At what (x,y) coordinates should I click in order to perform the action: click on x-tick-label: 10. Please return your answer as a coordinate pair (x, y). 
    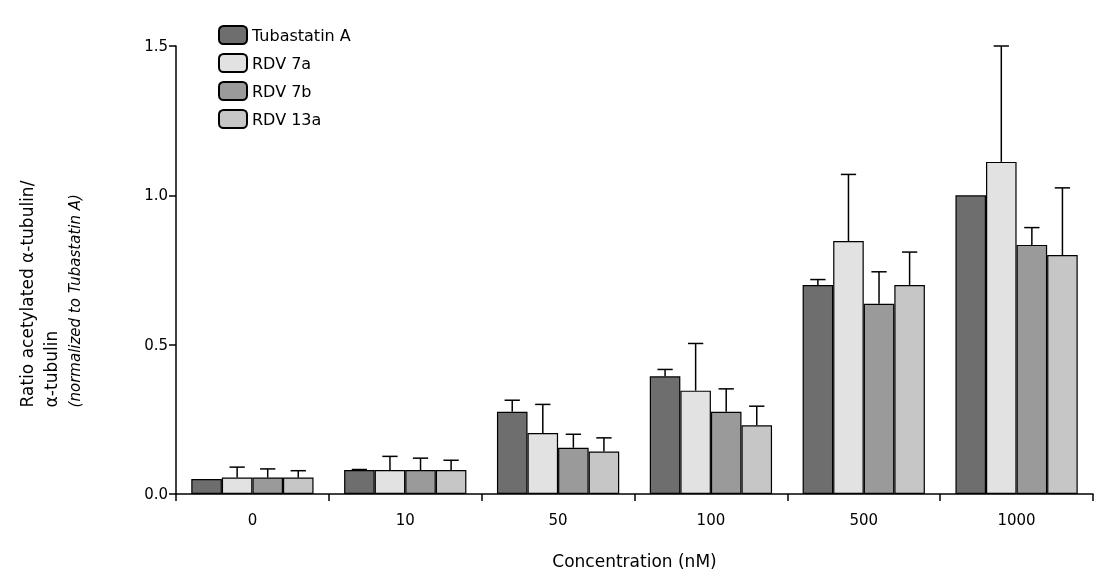
    Looking at the image, I should click on (405, 519).